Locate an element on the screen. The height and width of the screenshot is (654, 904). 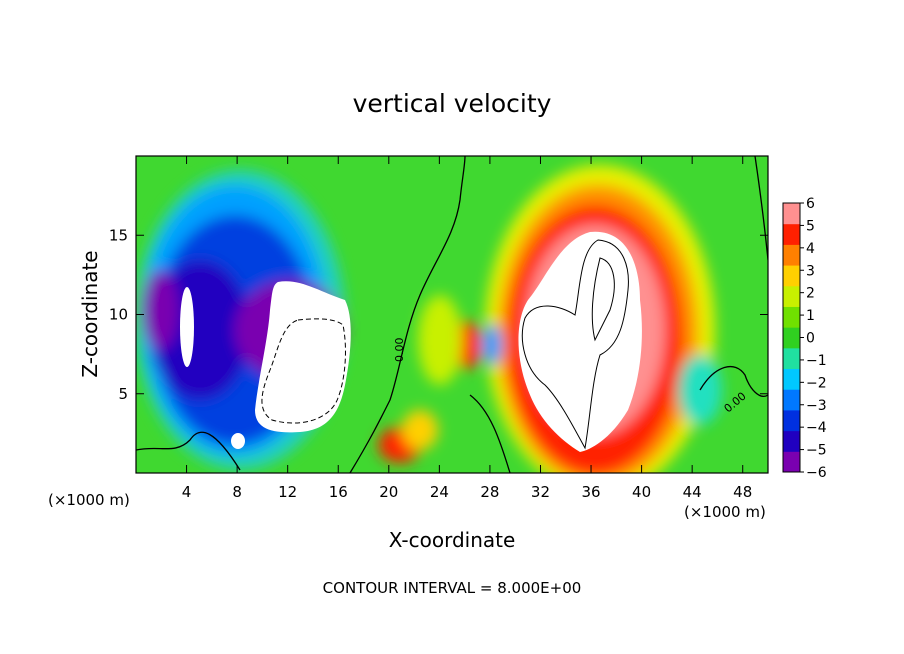
colorbar-tick-label: −1 is located at coordinates (816, 361).